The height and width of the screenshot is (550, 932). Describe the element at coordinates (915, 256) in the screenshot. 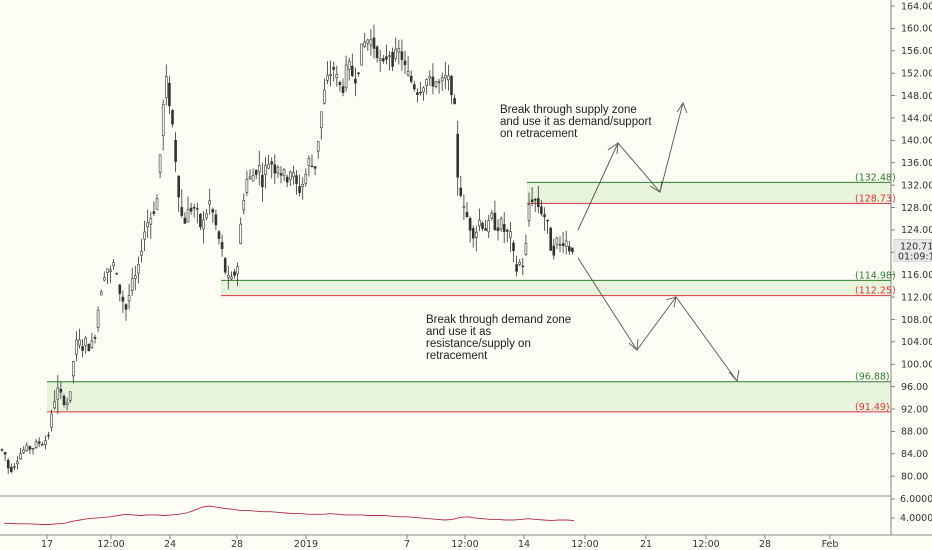

I see `countdown-label: 01:09:17` at that location.